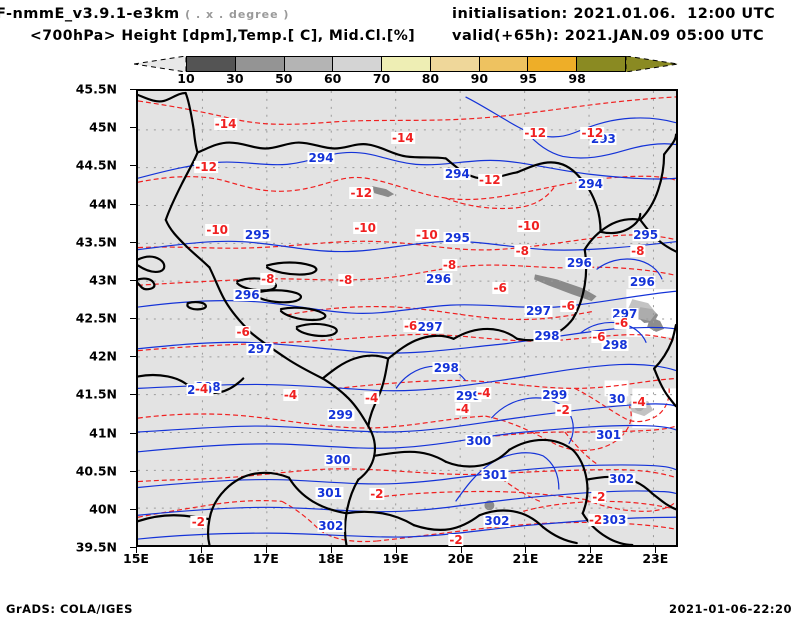  I want to click on x-axis-label-21E: 21E, so click(525, 558).